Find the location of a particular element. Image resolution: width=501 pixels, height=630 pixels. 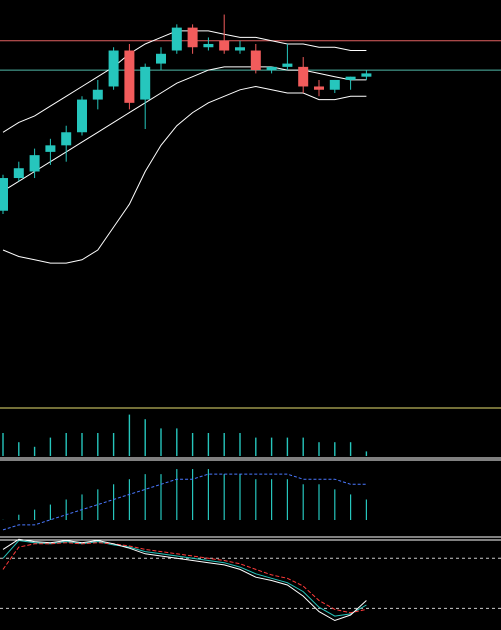

bollinger-upper-band is located at coordinates (184, 81).